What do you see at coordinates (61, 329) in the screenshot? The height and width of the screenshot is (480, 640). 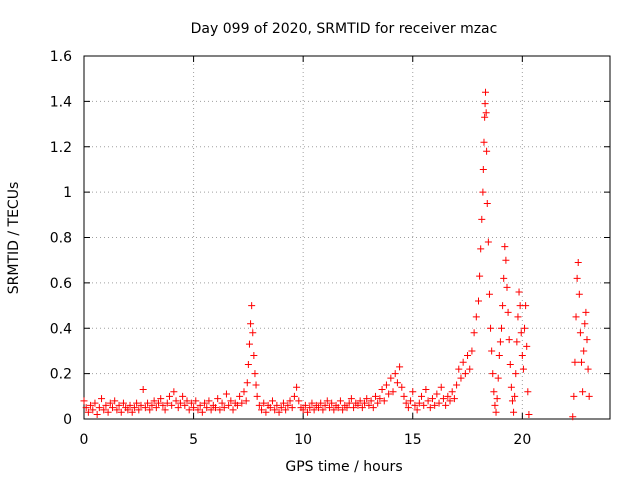 I see `y-tick-label: 0.4` at bounding box center [61, 329].